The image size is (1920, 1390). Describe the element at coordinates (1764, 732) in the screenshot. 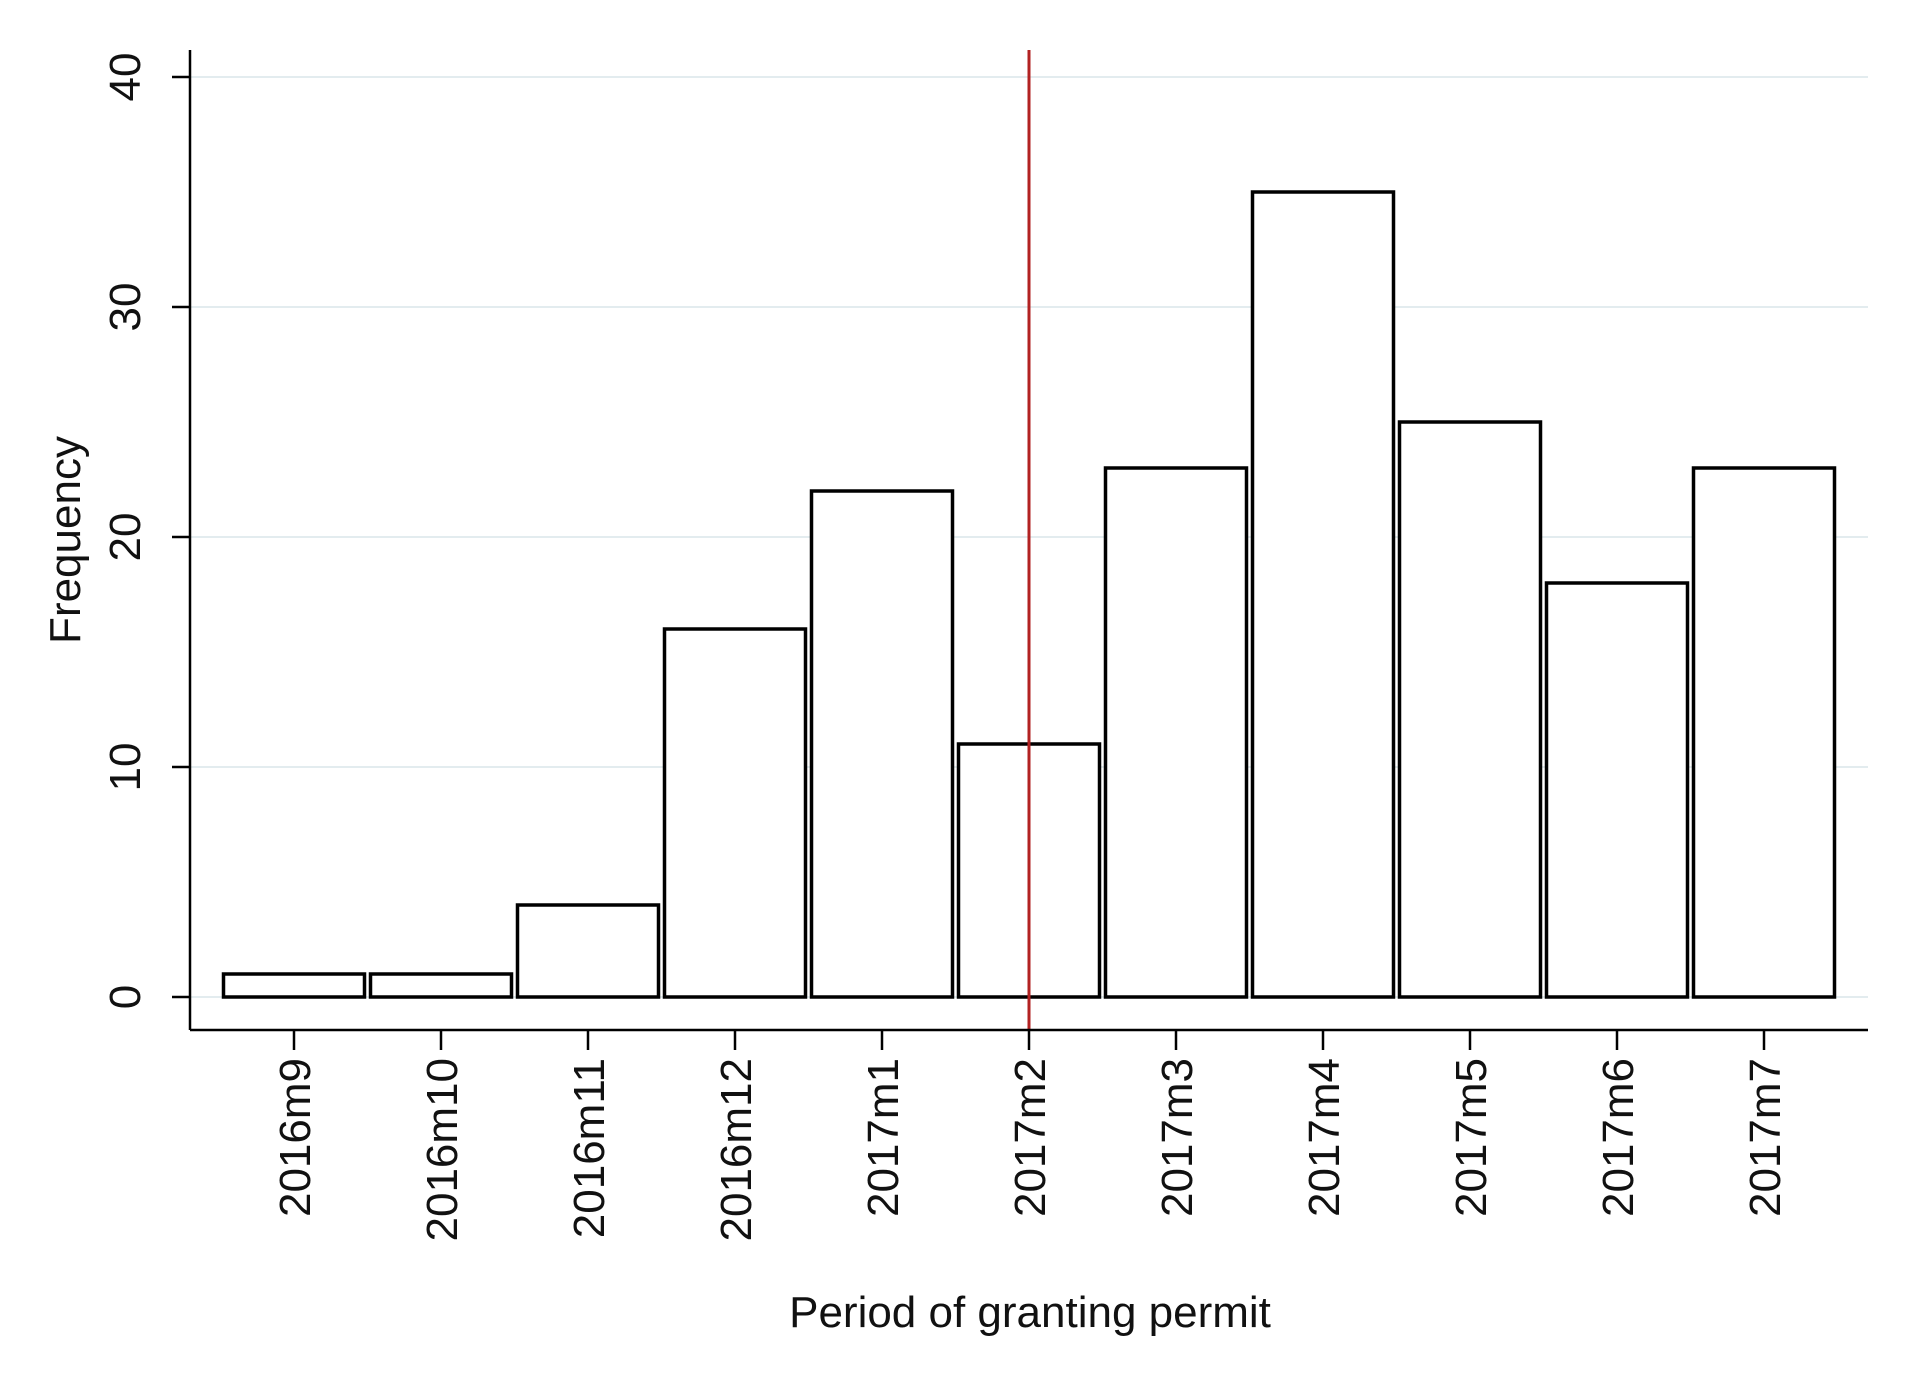

I see `bar-2017m7` at that location.